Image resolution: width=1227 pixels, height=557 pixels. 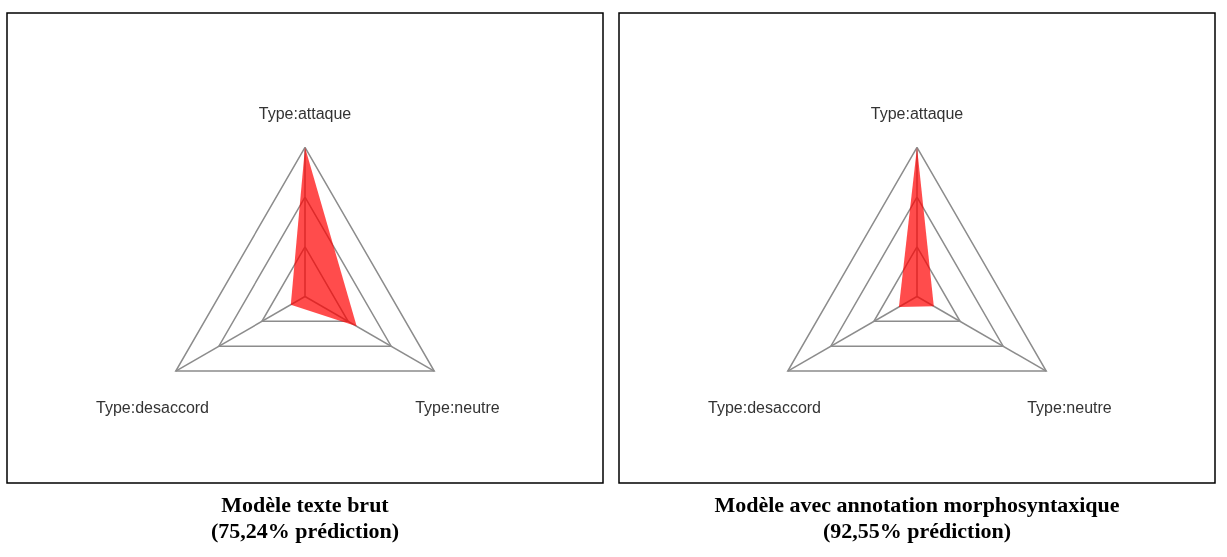 What do you see at coordinates (305, 504) in the screenshot?
I see `text: Modèle texte brut` at bounding box center [305, 504].